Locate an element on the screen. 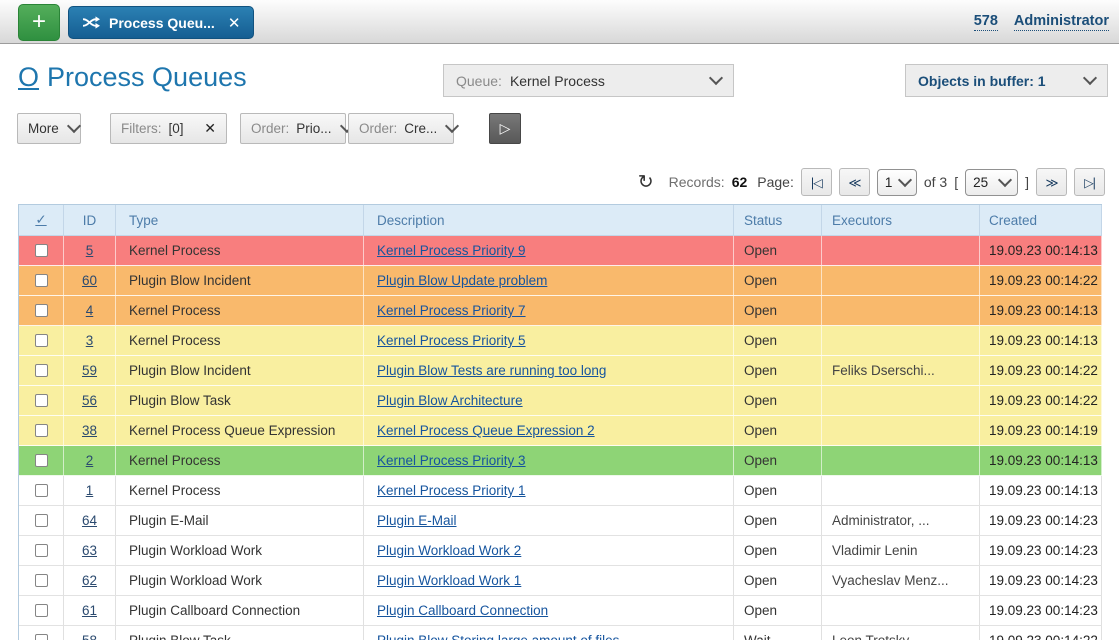  prev-page-button: ≪ is located at coordinates (854, 182).